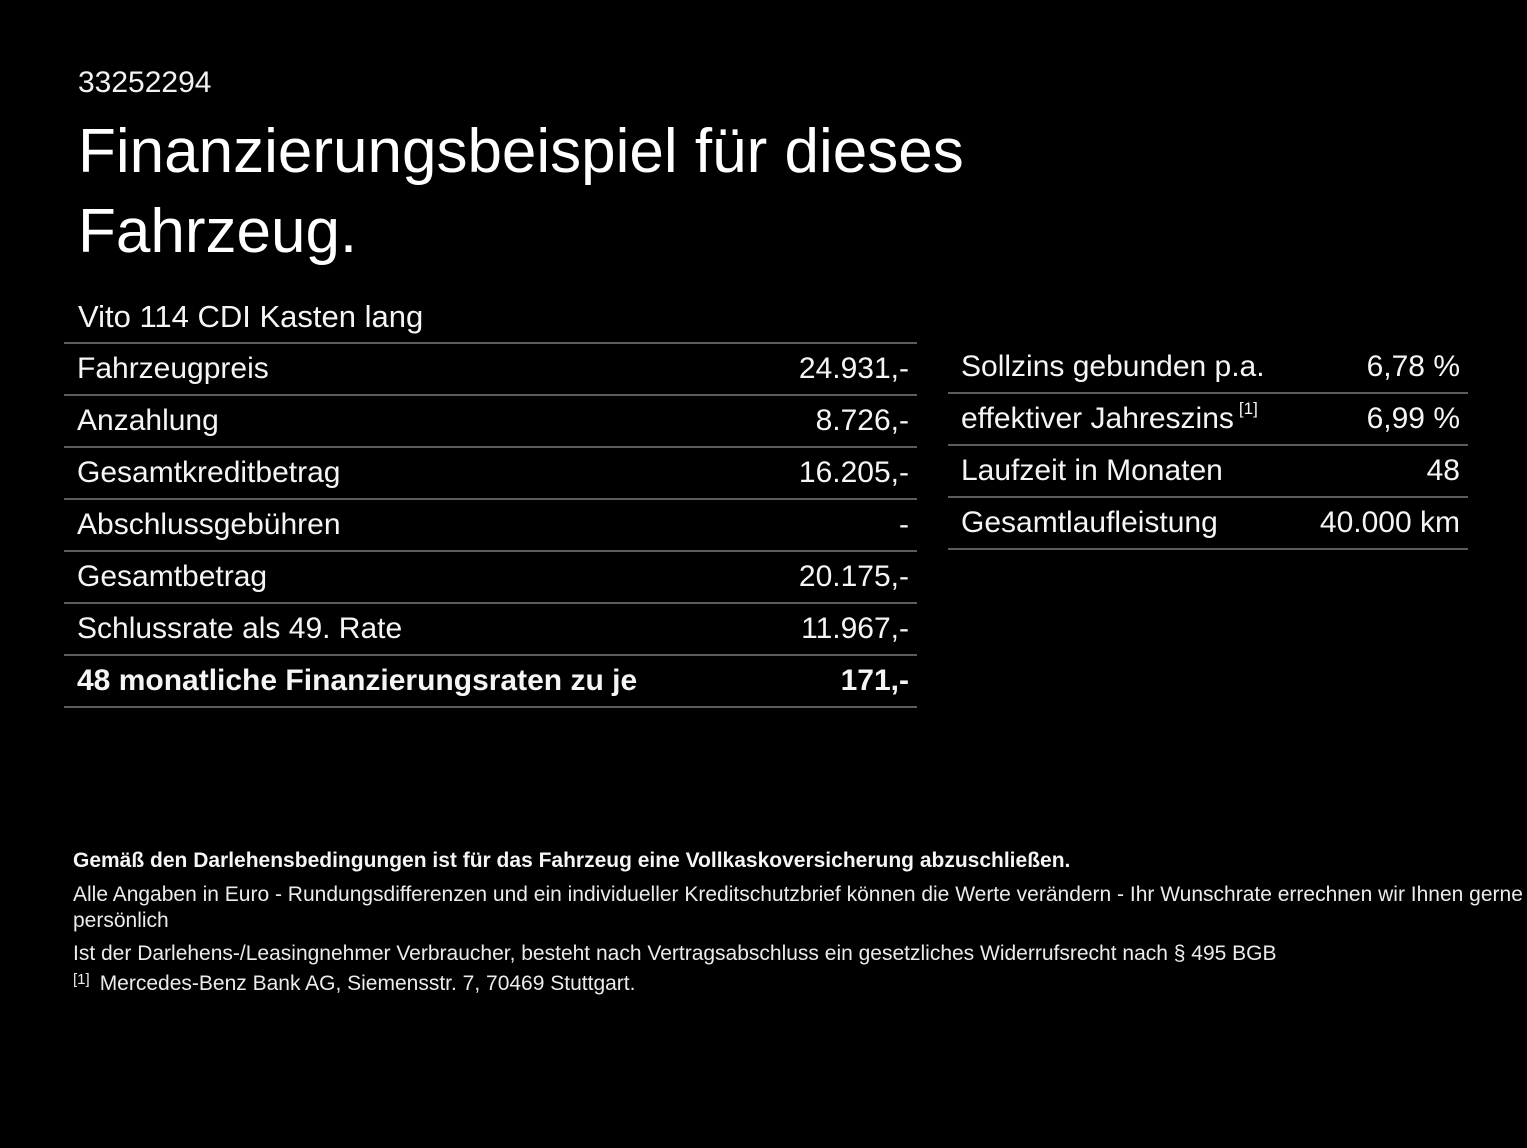 The width and height of the screenshot is (1527, 1148). Describe the element at coordinates (855, 628) in the screenshot. I see `row-value: 11.967,-` at that location.